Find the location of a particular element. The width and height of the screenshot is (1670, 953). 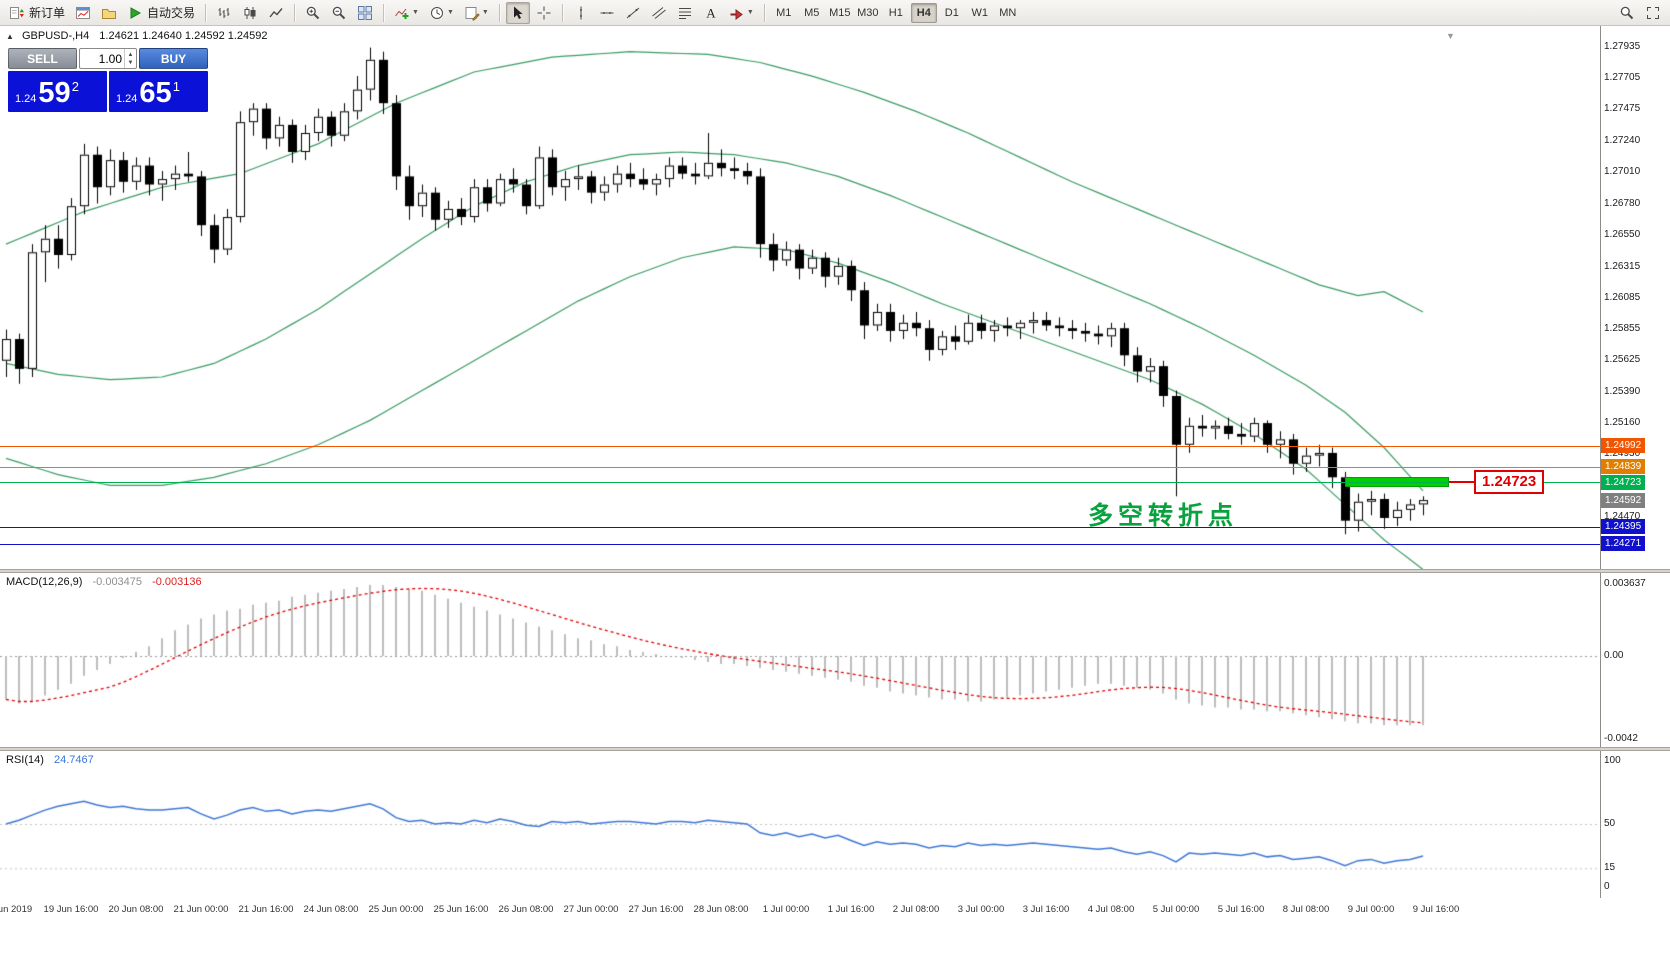

text-label-button: A is located at coordinates (711, 13).